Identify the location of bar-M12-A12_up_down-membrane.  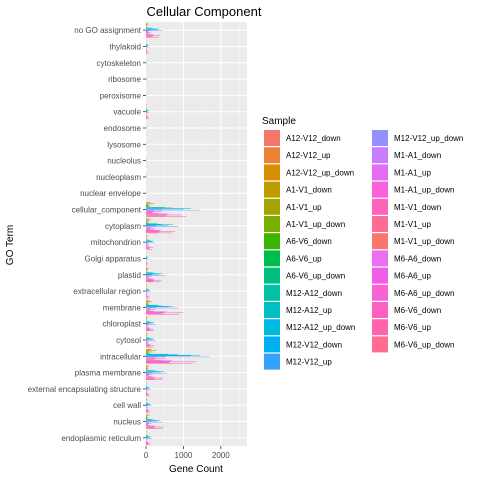
(159, 306).